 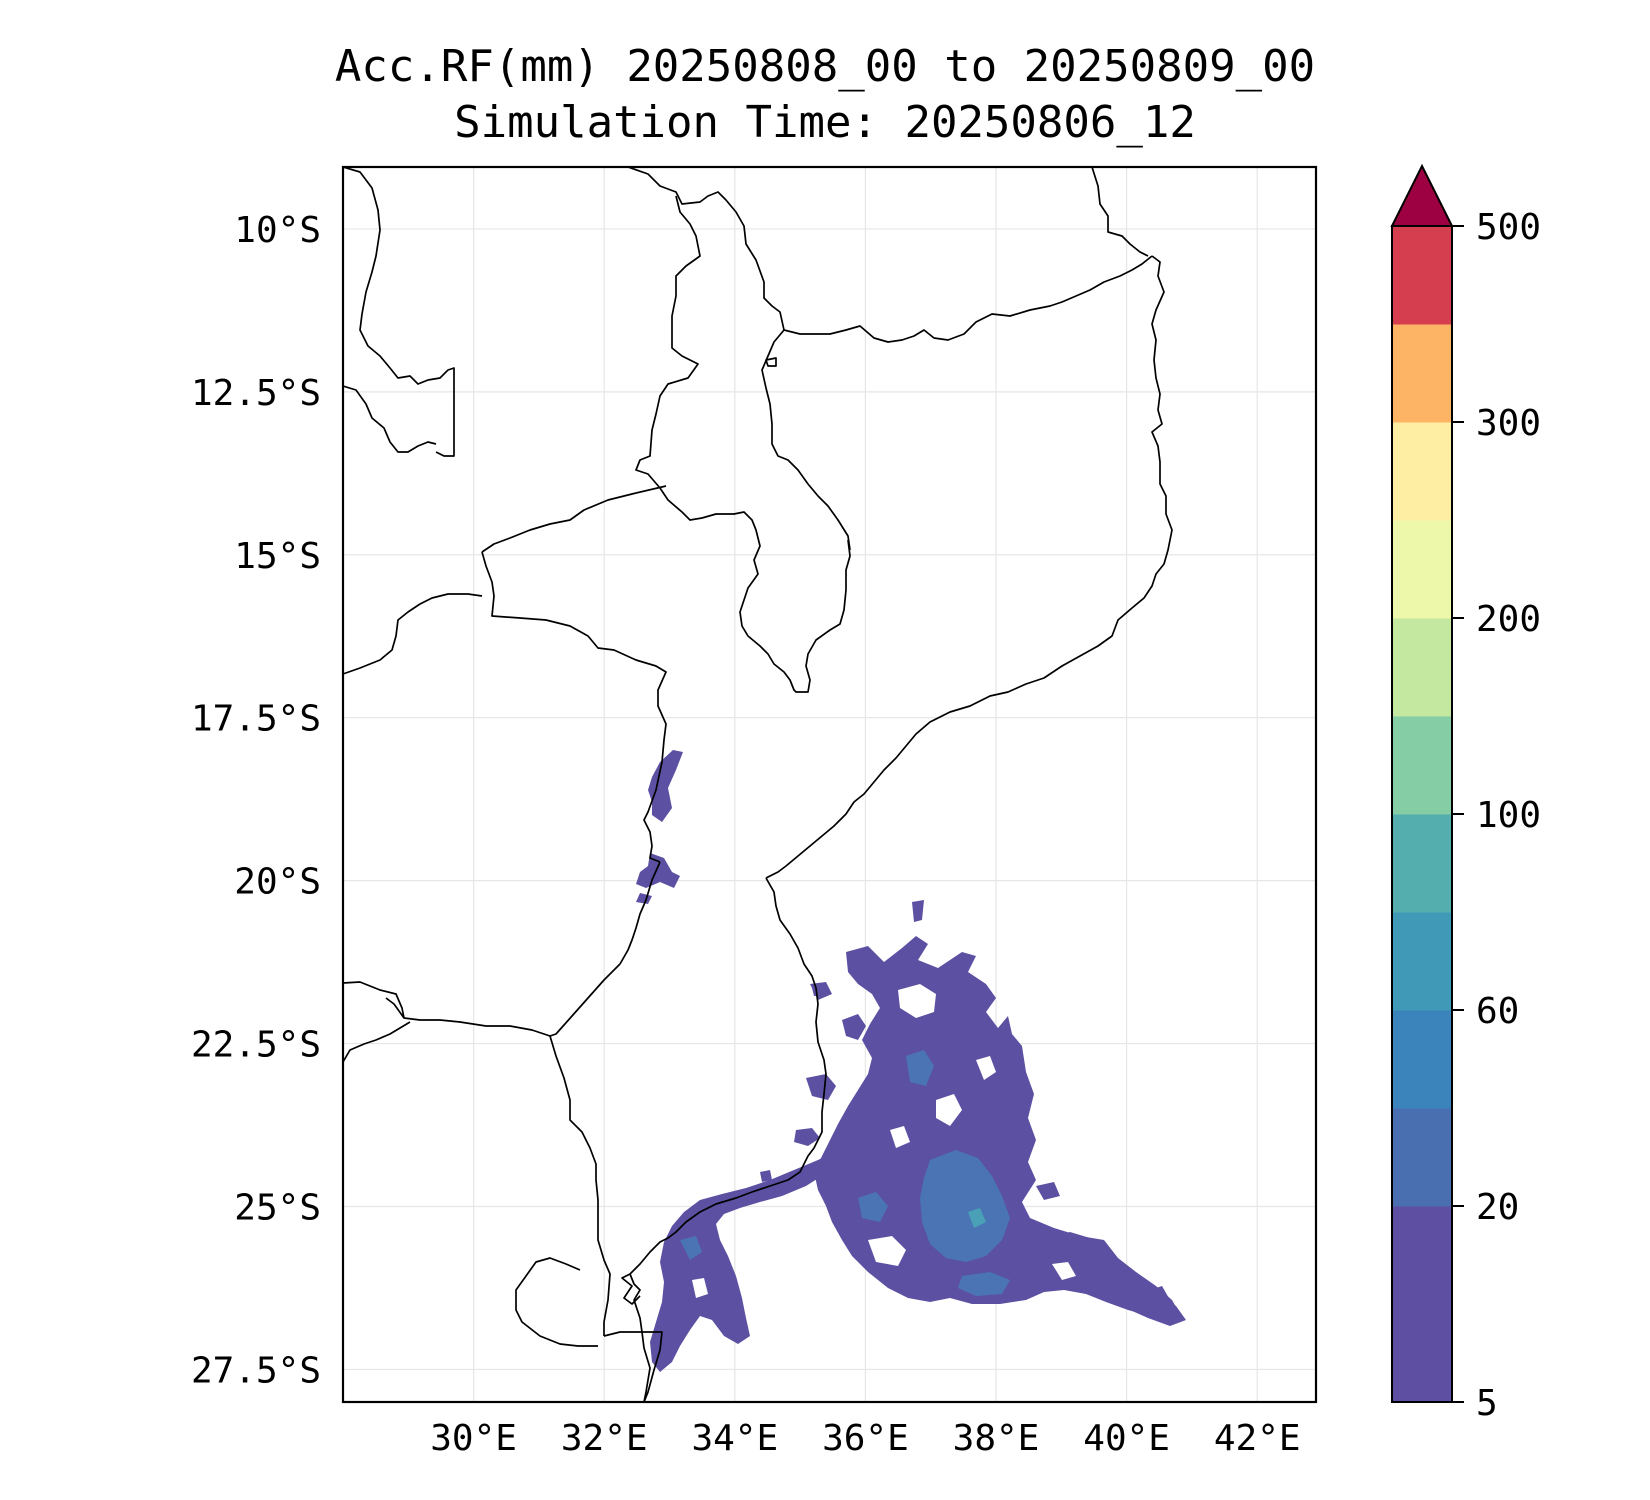 I want to click on coast-maputo-bay, so click(x=631, y=1289).